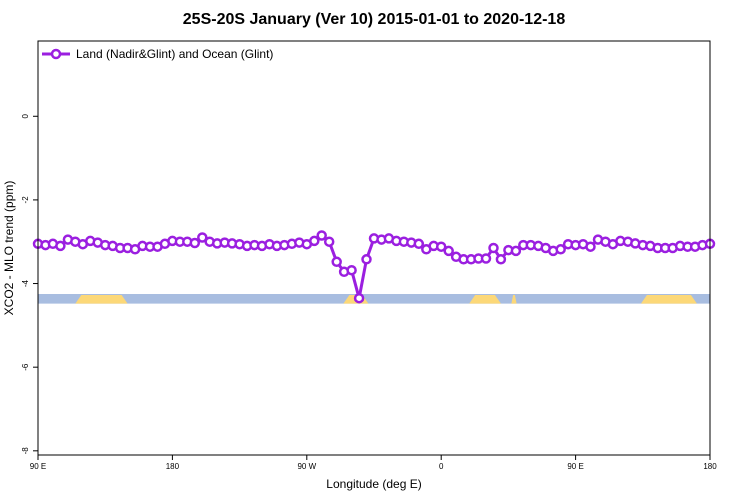  Describe the element at coordinates (173, 466) in the screenshot. I see `x-tick-label-1: 180` at that location.